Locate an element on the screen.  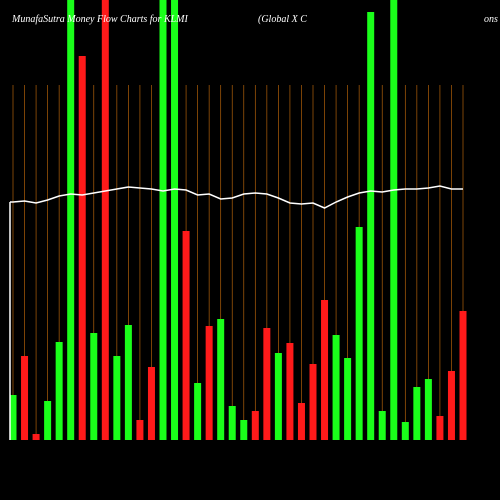
chart-title: MunafaSutra Money Flow Charts for KLMI is located at coordinates (100, 19).